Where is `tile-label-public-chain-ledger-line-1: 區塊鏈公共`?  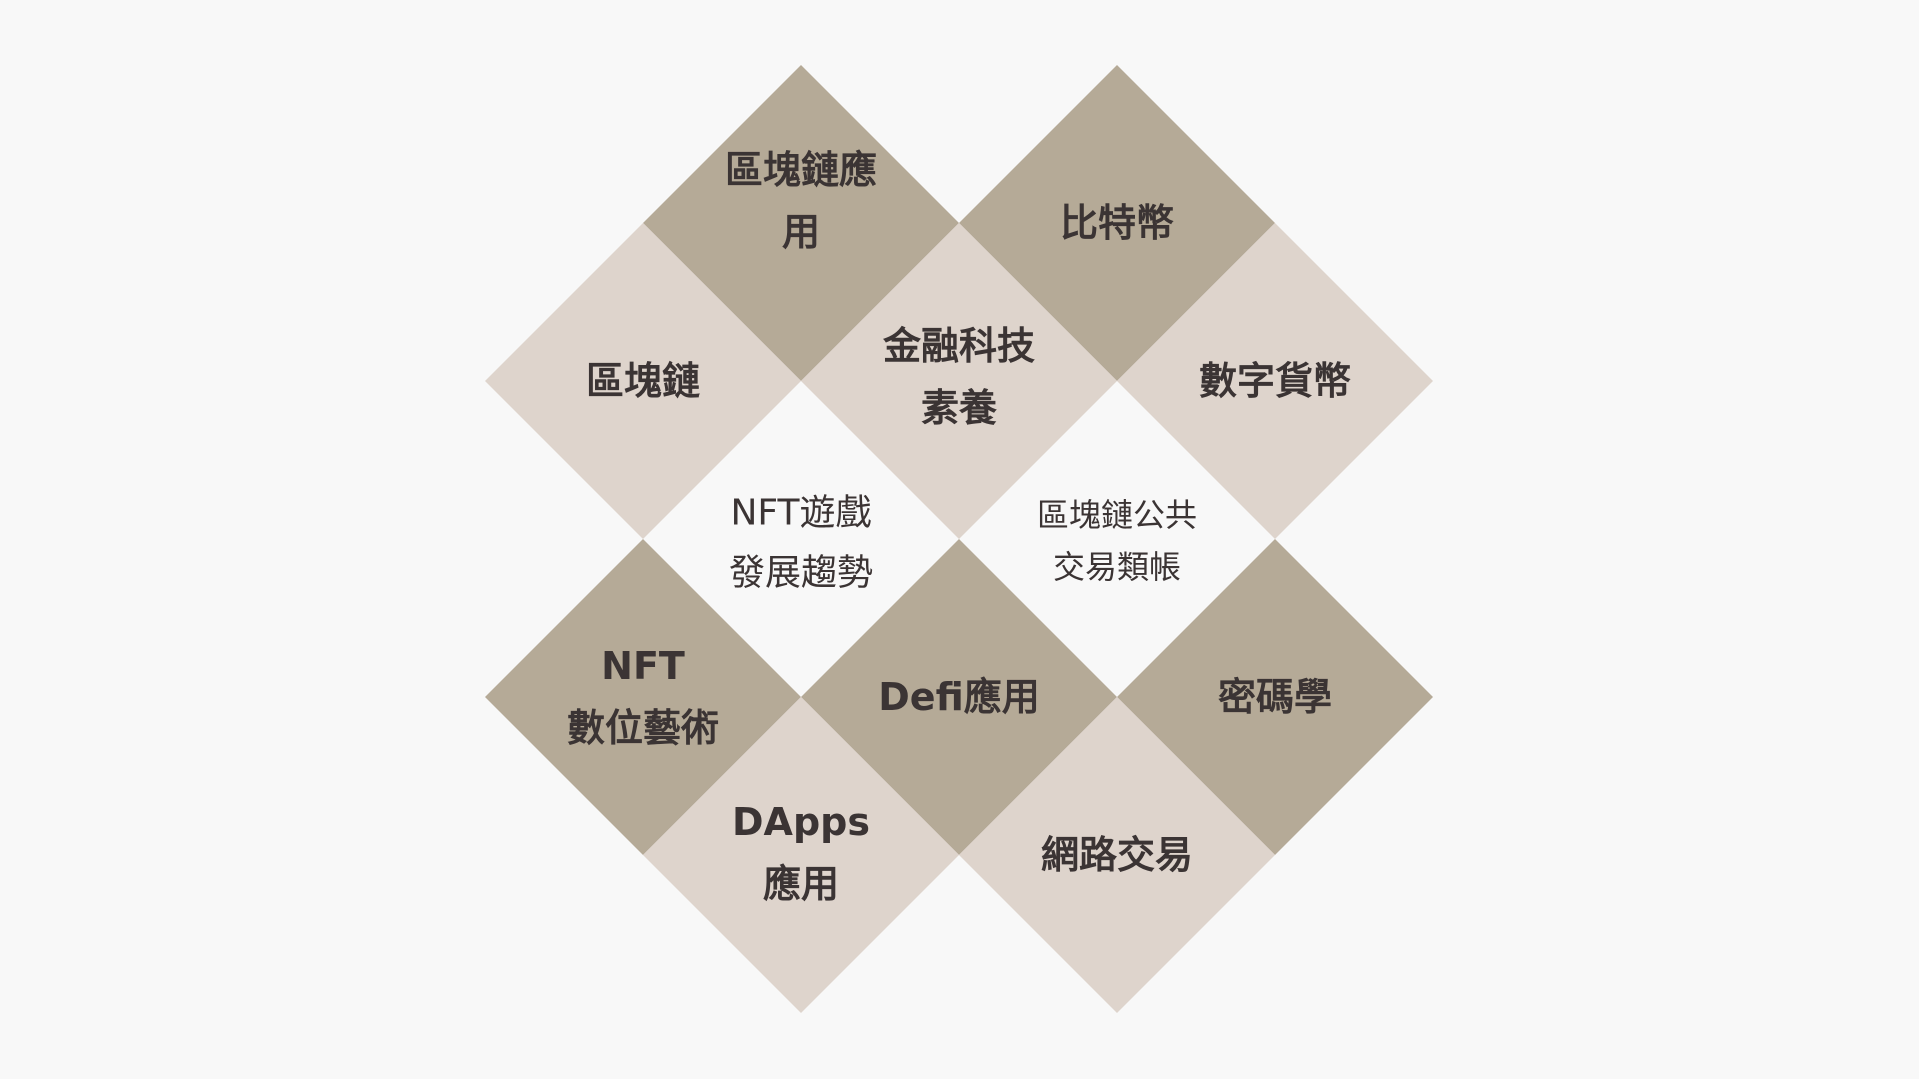 tile-label-public-chain-ledger-line-1: 區塊鏈公共 is located at coordinates (1117, 515).